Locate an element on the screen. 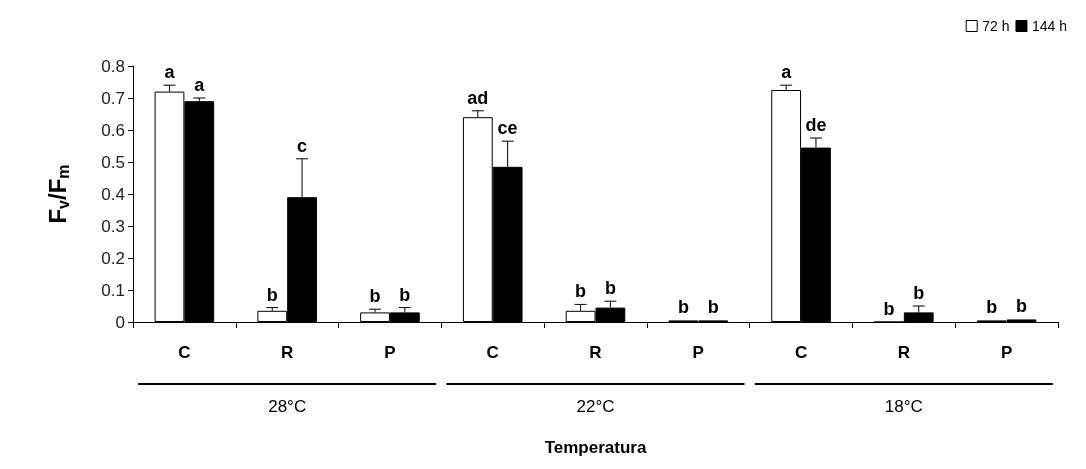 The height and width of the screenshot is (469, 1086). data-label: c is located at coordinates (302, 145).